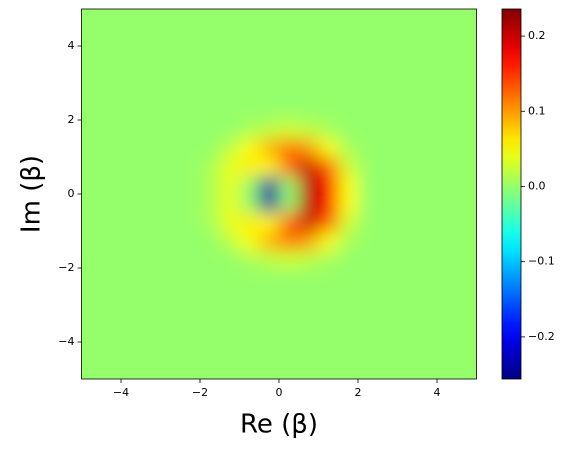 Image resolution: width=574 pixels, height=457 pixels. I want to click on y-tick-label: 2, so click(71, 119).